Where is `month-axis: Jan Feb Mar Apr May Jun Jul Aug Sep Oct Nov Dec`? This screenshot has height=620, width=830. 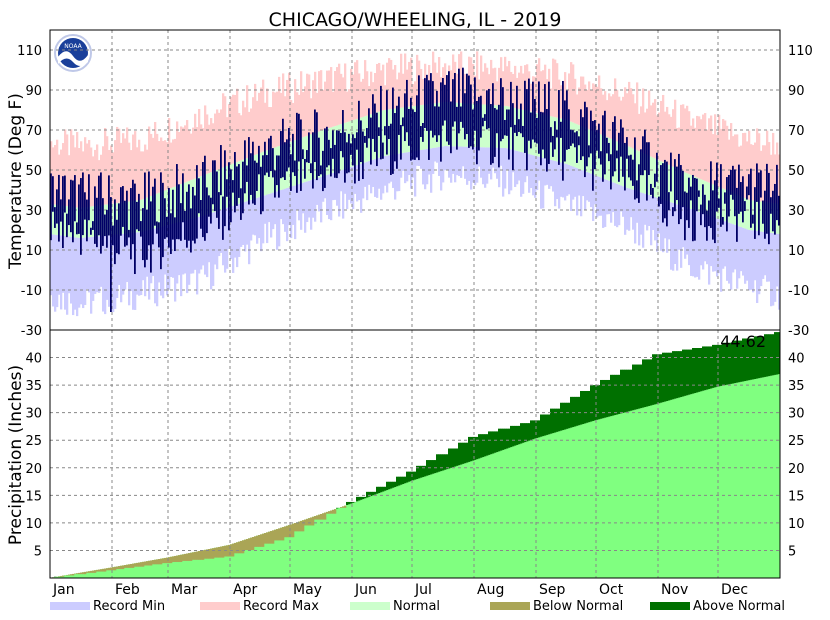
month-axis: Jan Feb Mar Apr May Jun Jul Aug Sep Oct Nov Dec is located at coordinates (400, 590).